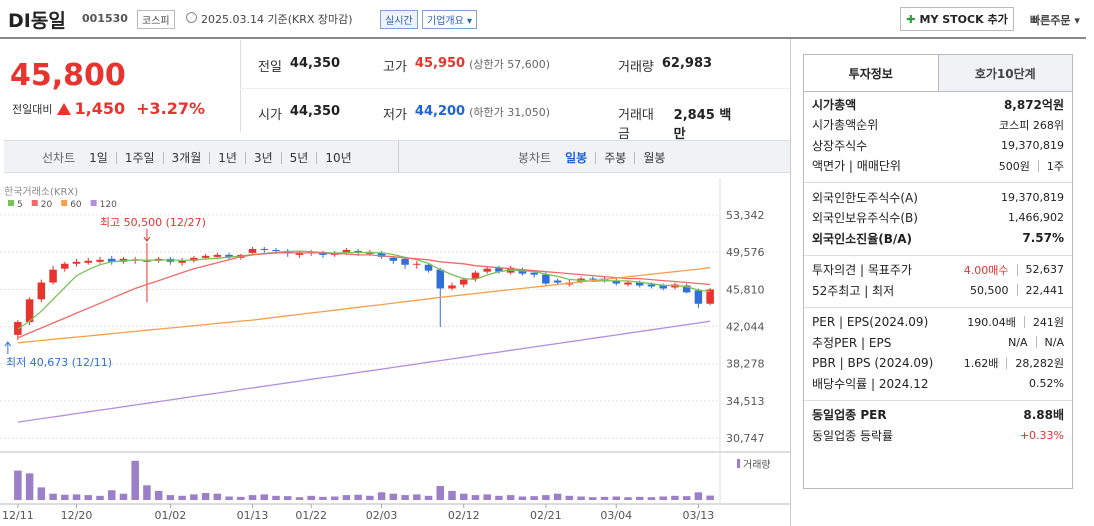 This screenshot has width=1094, height=526. What do you see at coordinates (1032, 197) in the screenshot?
I see `side-values: 19,370,819` at bounding box center [1032, 197].